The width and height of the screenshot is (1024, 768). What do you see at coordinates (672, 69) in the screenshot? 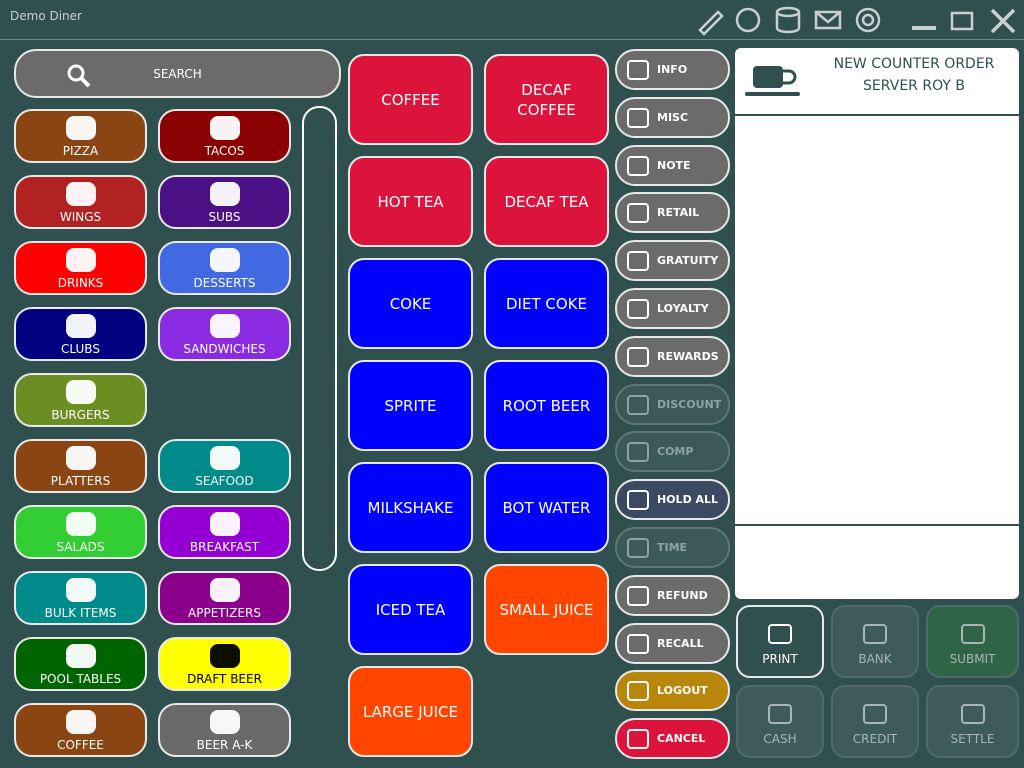
I see `function-button: INFO` at bounding box center [672, 69].